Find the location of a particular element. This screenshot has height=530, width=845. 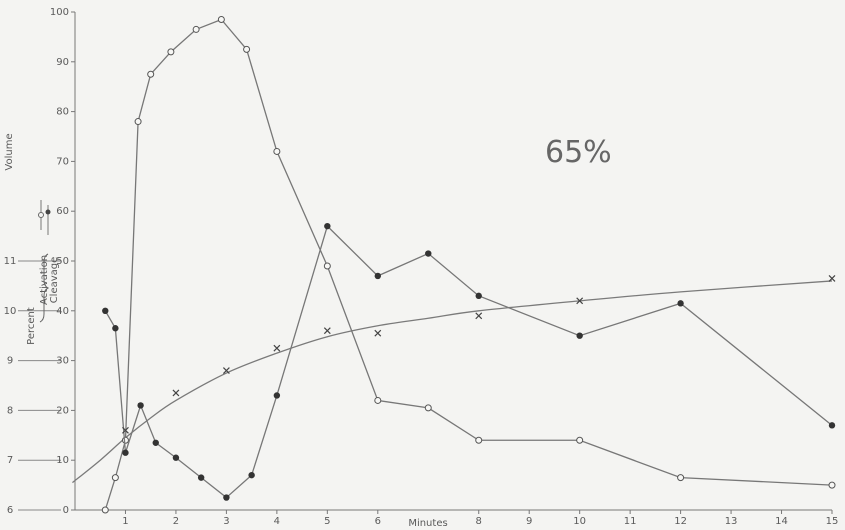

x-tick-label: 8 is located at coordinates (479, 521).